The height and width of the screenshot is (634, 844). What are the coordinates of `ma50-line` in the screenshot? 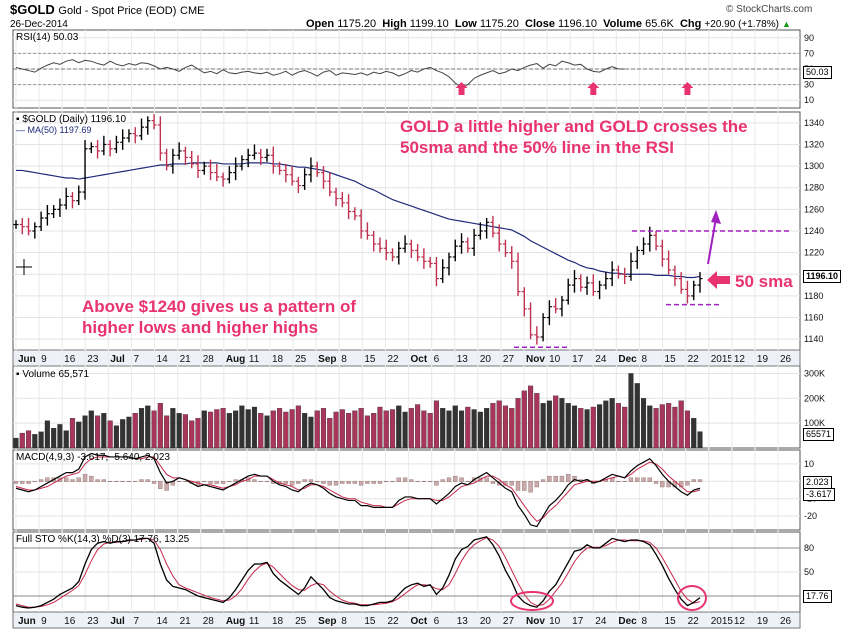 It's located at (358, 220).